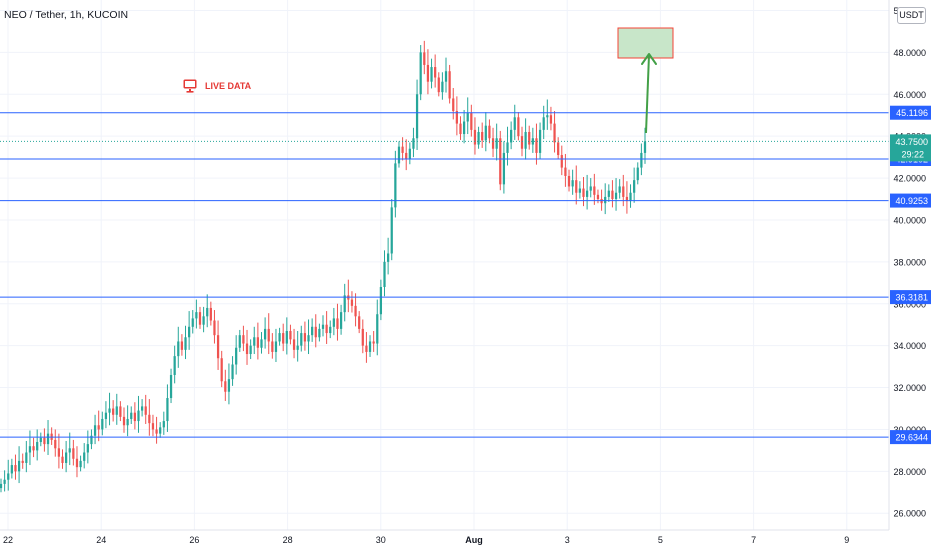 This screenshot has height=550, width=932. What do you see at coordinates (911, 142) in the screenshot?
I see `last-price-label: 43.7500` at bounding box center [911, 142].